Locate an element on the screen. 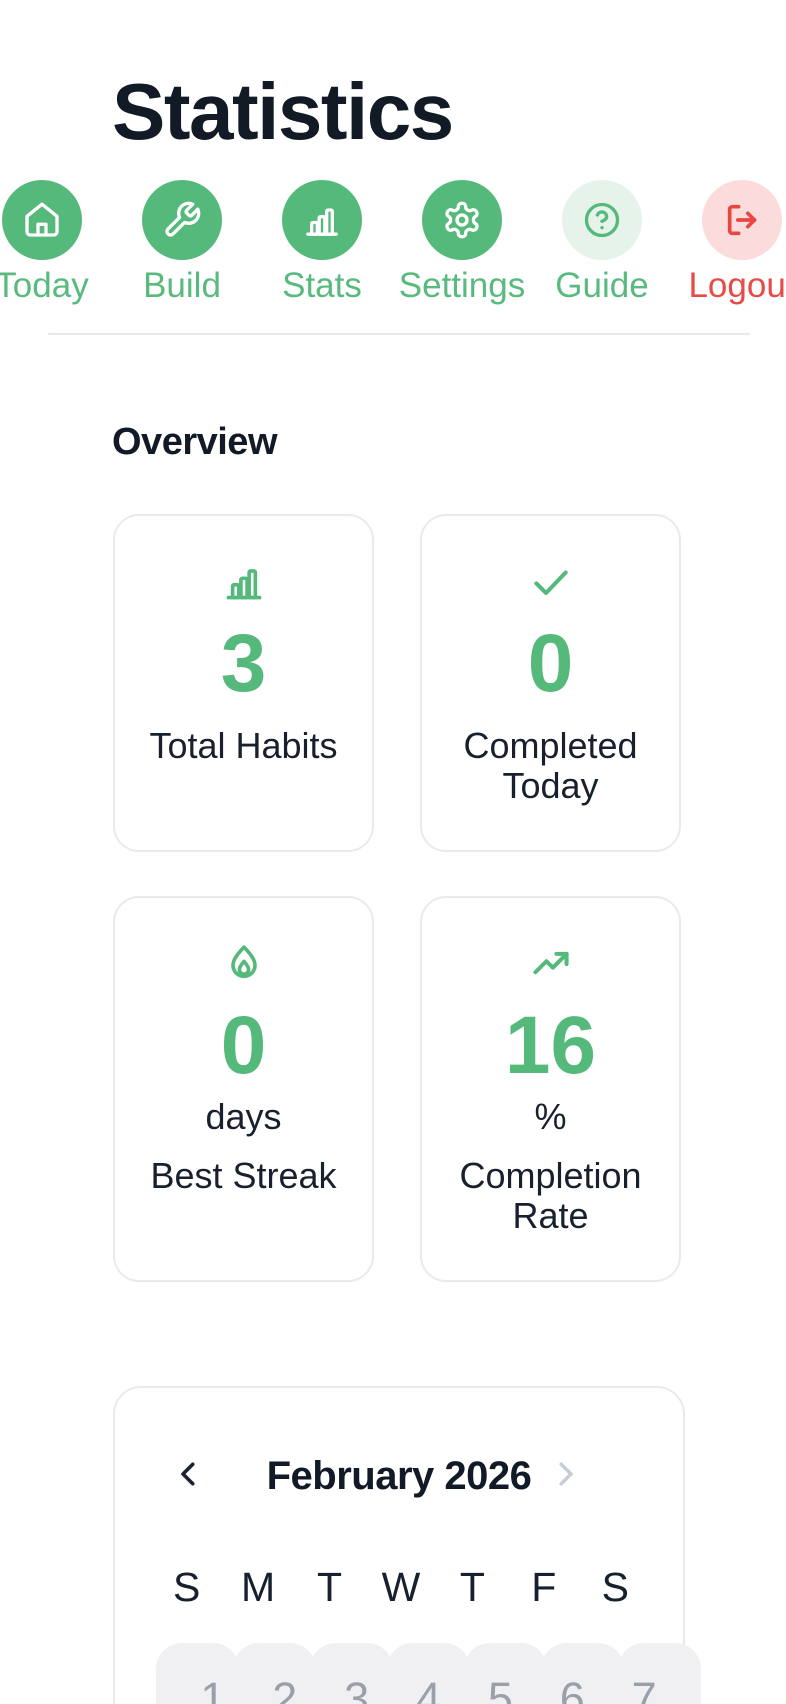  flame-icon is located at coordinates (244, 964).